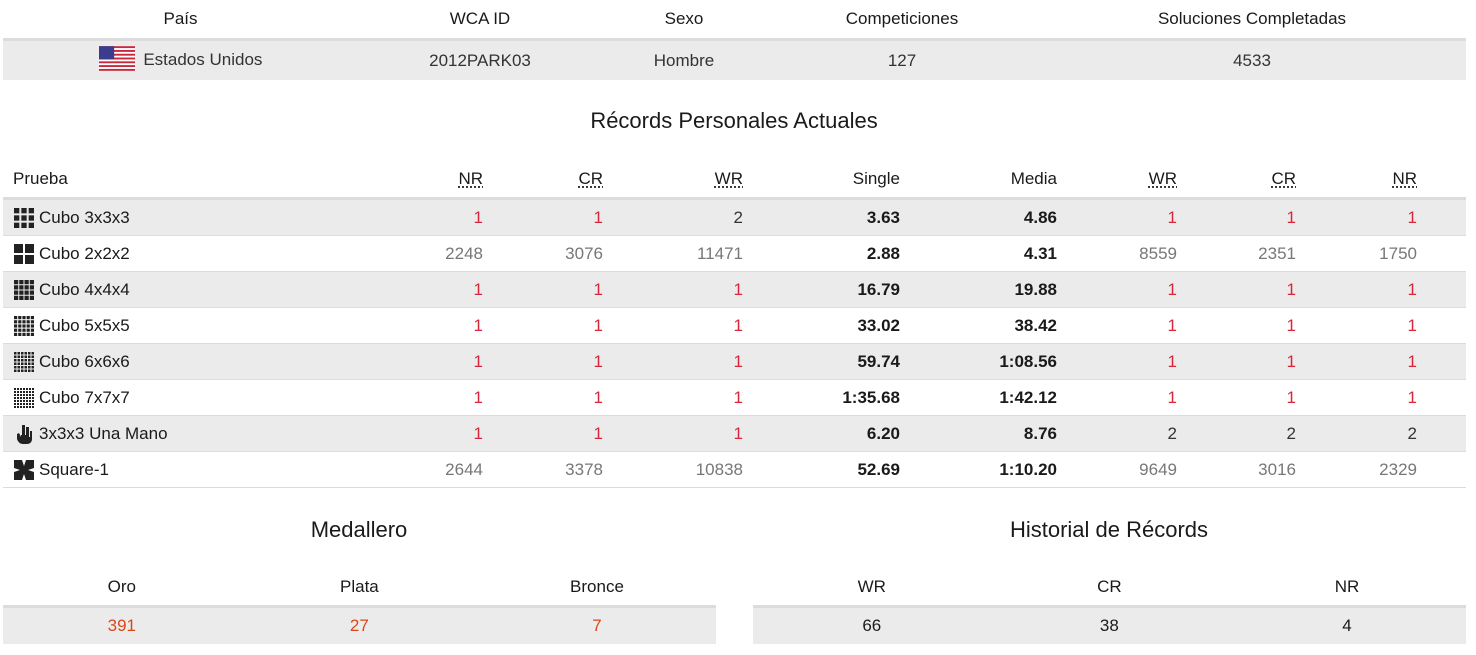 The image size is (1476, 655). Describe the element at coordinates (203, 59) in the screenshot. I see `country-name: Estados Unidos` at that location.